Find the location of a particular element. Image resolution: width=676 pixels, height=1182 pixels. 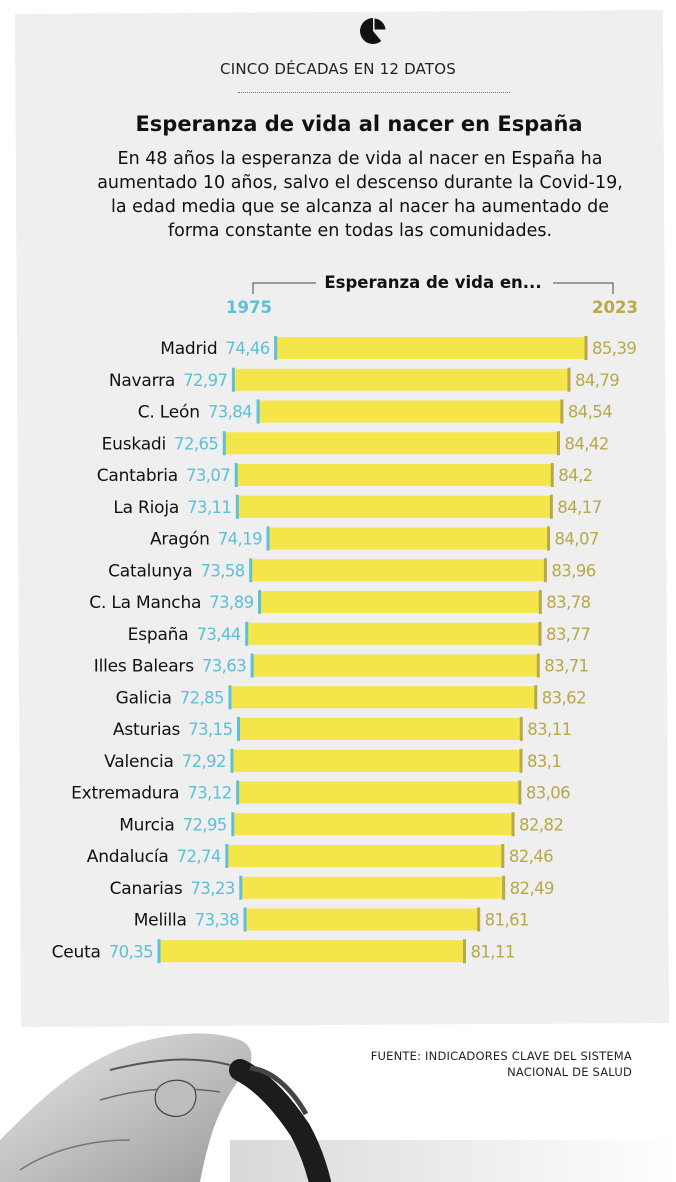

bar-row: 73,58 Catalunya 83,96 is located at coordinates (352, 570).